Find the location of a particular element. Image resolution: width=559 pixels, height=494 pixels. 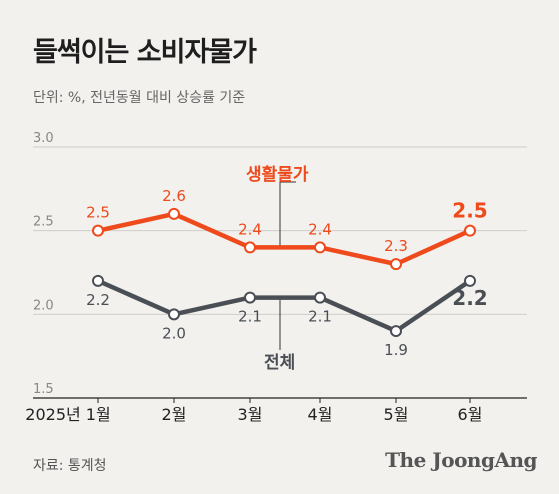

series-1-data-label-1: 2.0 is located at coordinates (174, 333).